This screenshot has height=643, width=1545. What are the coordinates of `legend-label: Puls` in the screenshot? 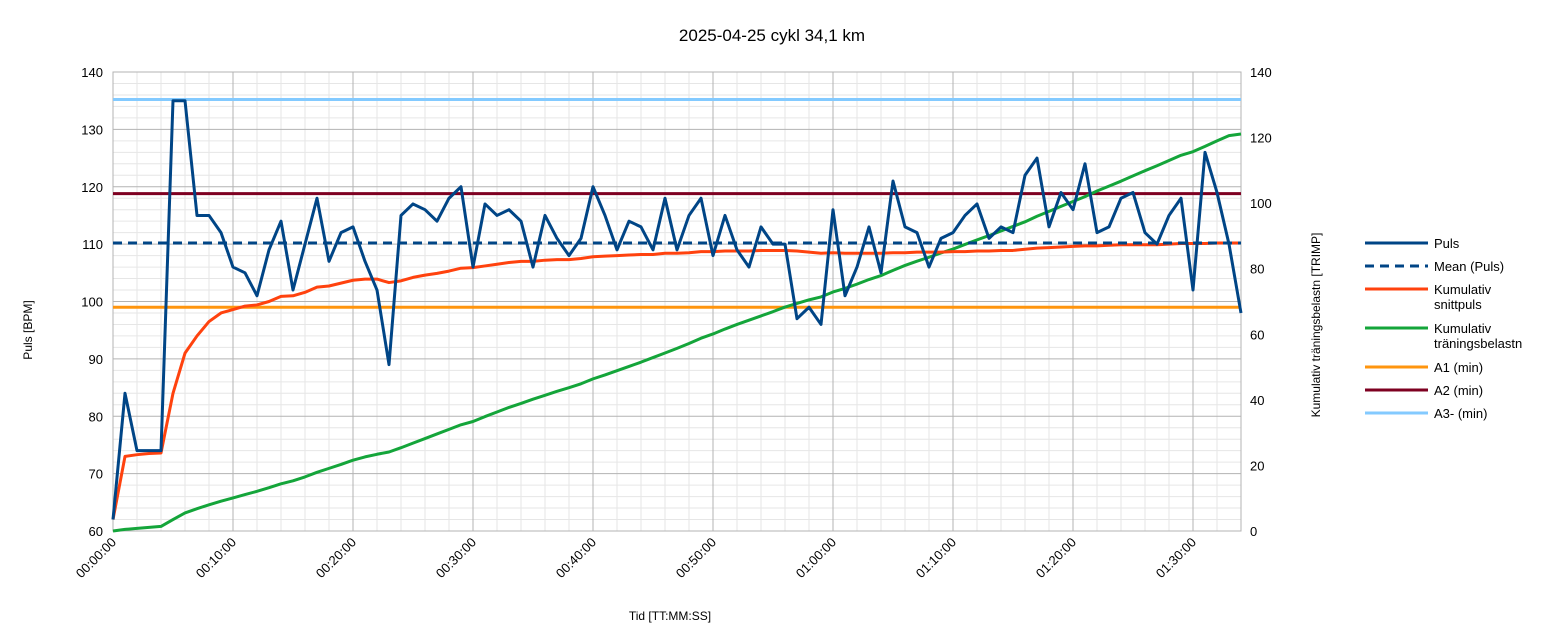 It's located at (1447, 243).